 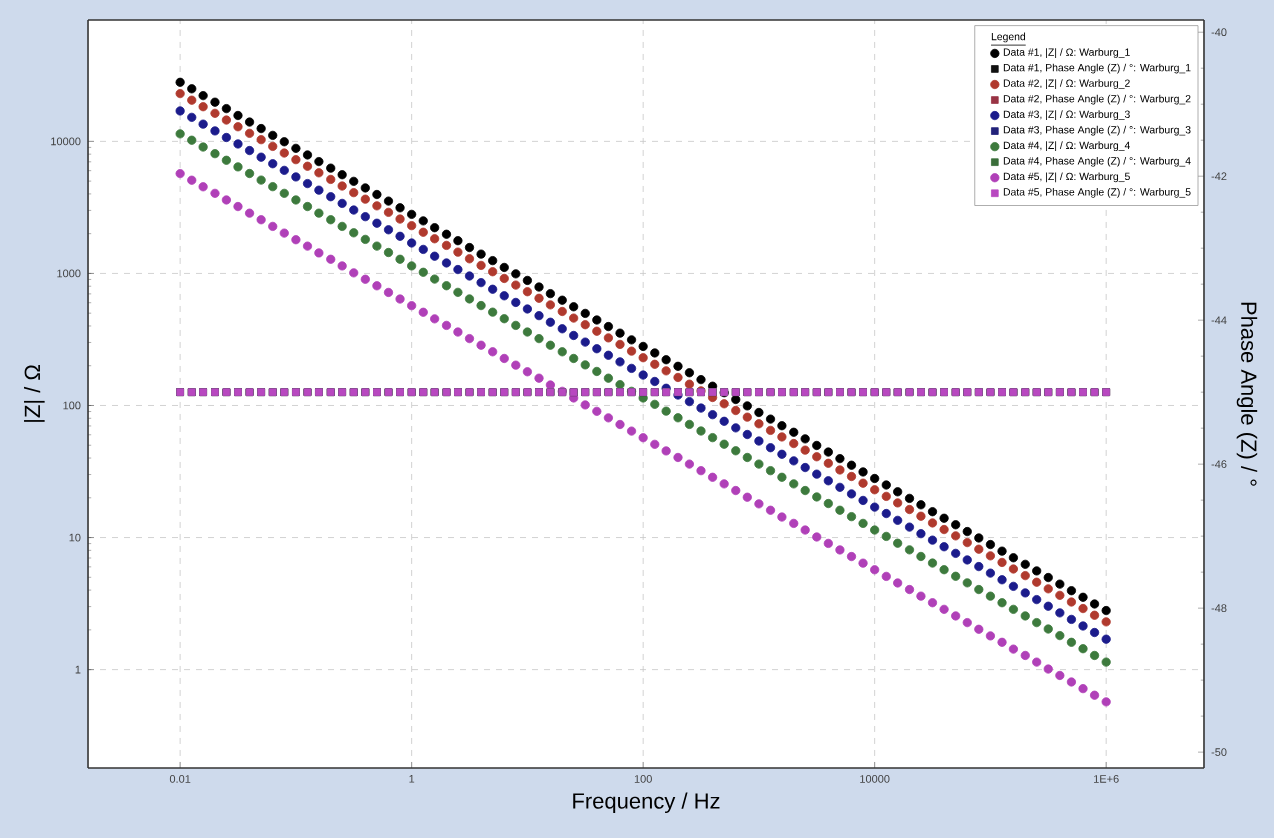 What do you see at coordinates (1247, 394) in the screenshot?
I see `y2-axis-title: Phase Angle (Z) / °` at bounding box center [1247, 394].